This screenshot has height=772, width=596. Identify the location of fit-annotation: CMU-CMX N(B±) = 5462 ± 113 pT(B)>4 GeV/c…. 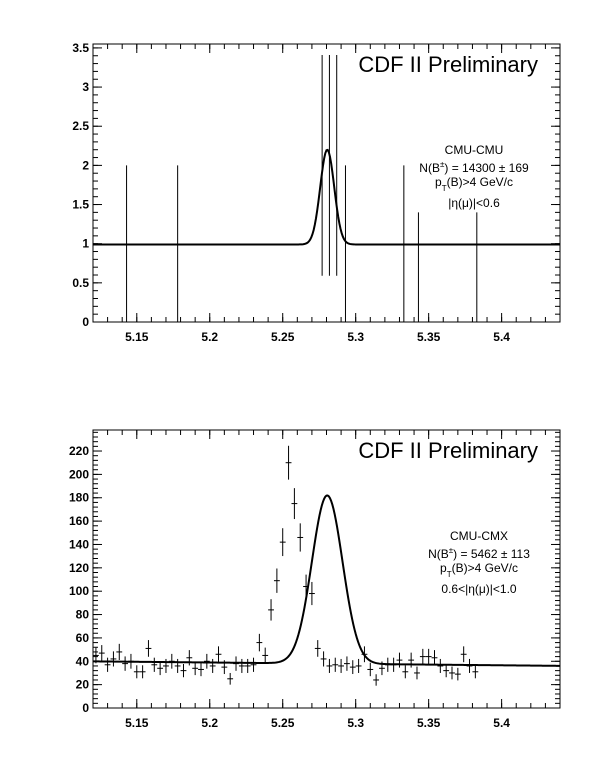
(479, 562).